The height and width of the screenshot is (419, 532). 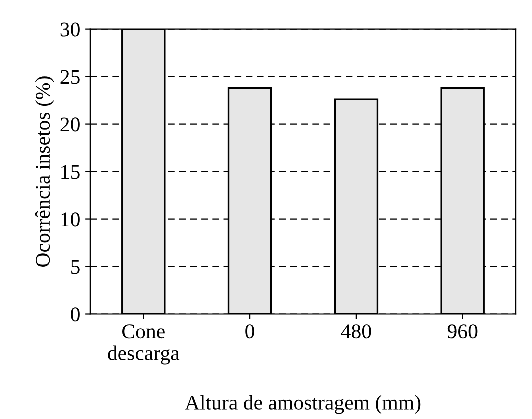 I want to click on y-tick-label: 25, so click(x=70, y=77).